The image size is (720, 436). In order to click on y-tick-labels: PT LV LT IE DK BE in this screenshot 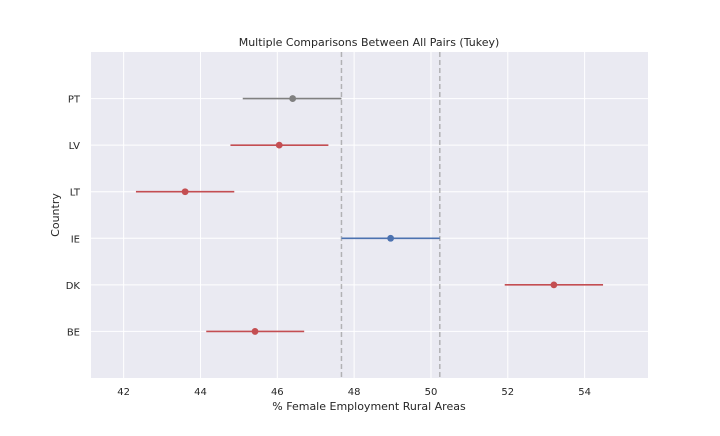, I will do `click(73, 217)`.